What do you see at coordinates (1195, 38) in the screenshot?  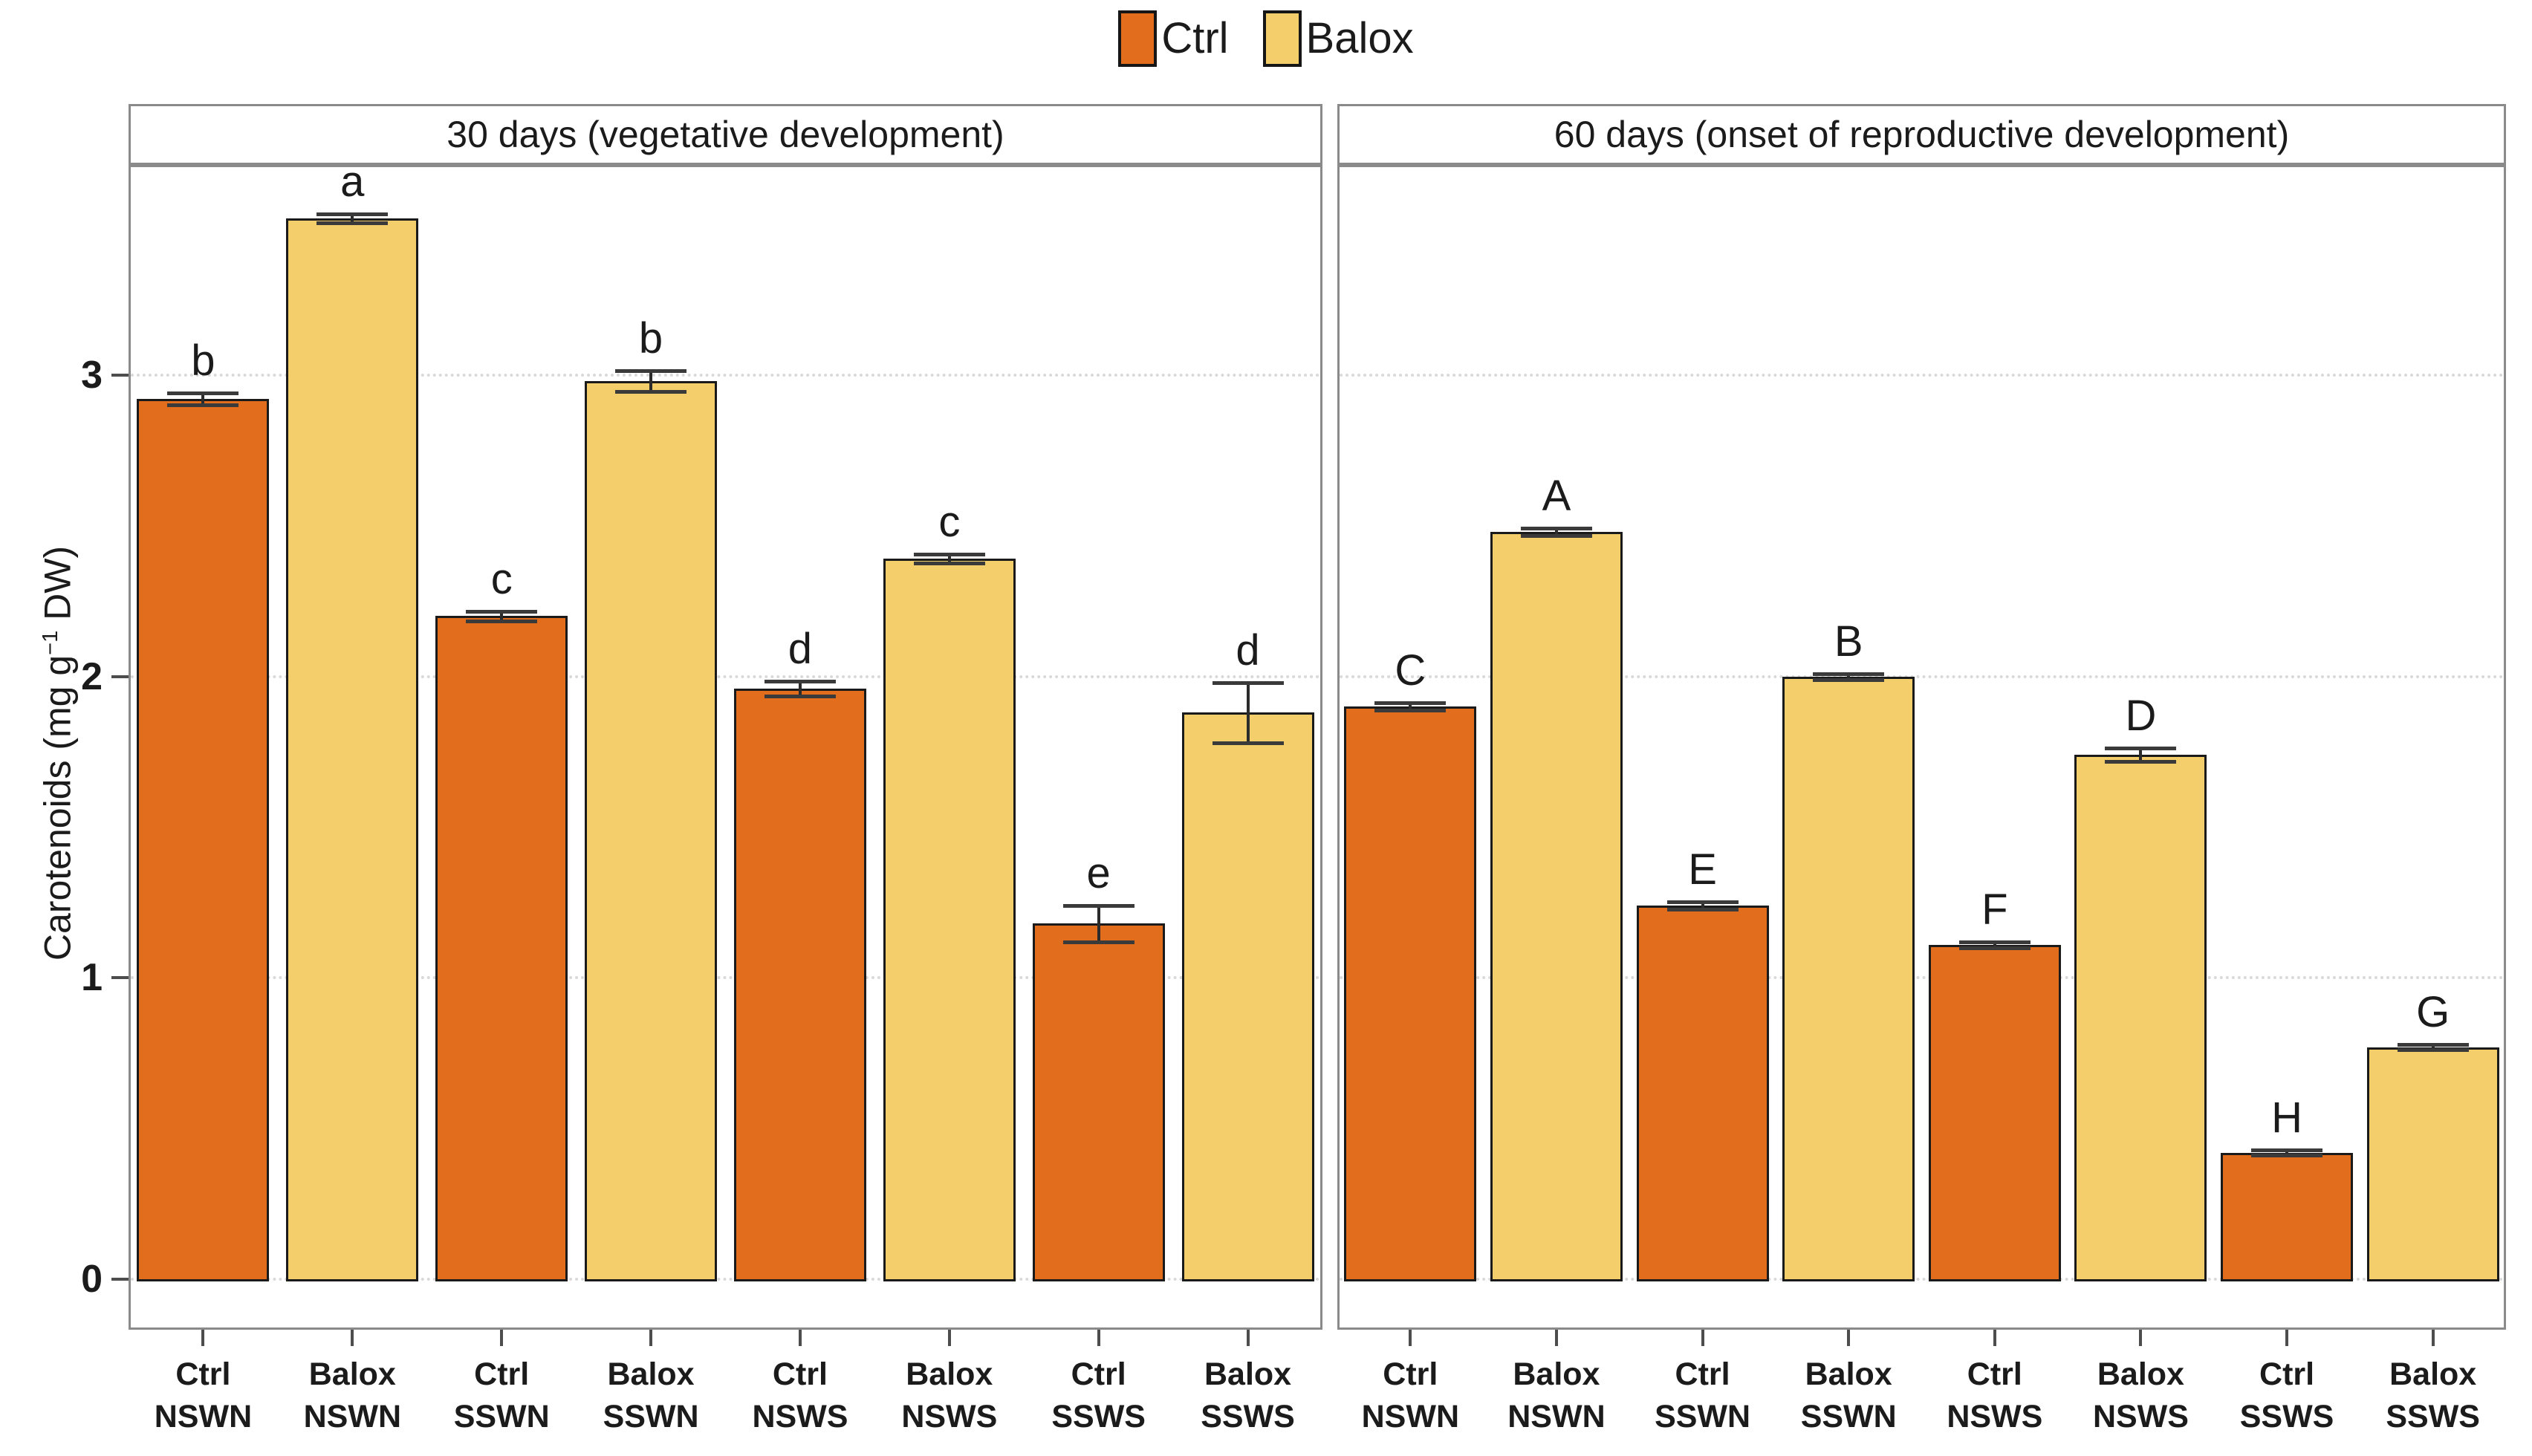 I see `legend-label-ctrl: Ctrl` at bounding box center [1195, 38].